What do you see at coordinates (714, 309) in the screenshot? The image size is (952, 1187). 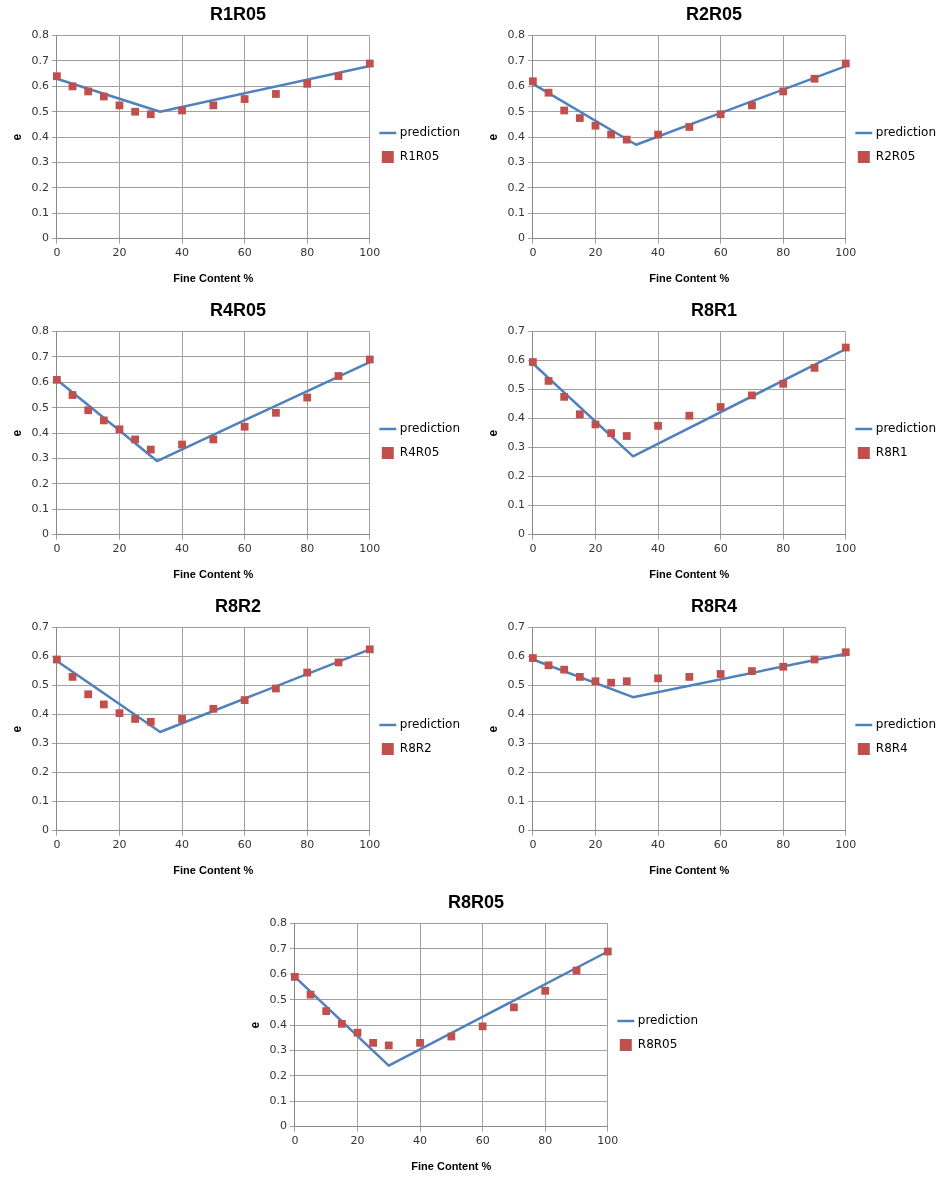 I see `chart-title: R8R1` at bounding box center [714, 309].